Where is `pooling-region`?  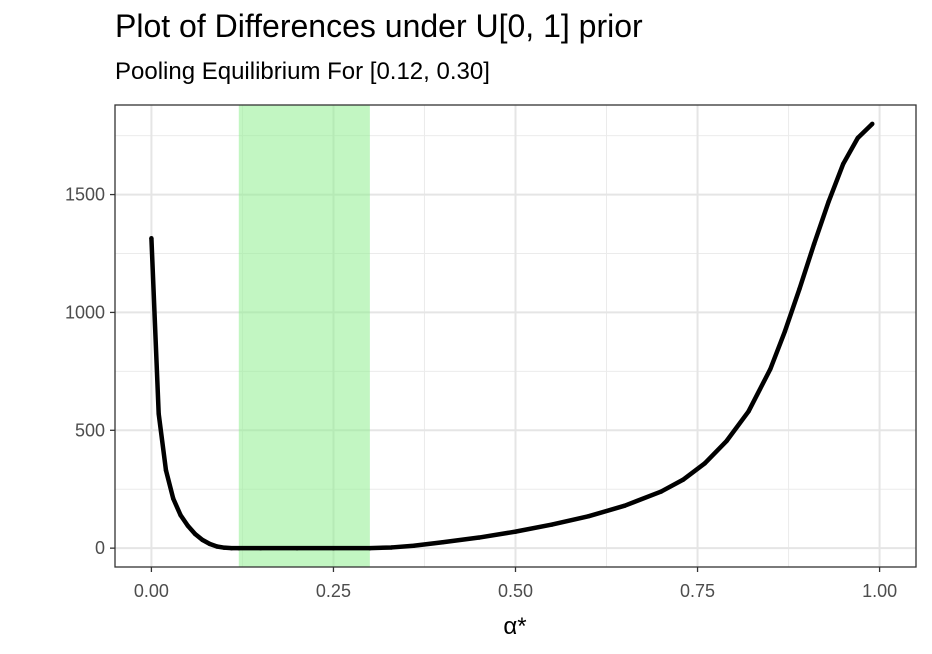 pooling-region is located at coordinates (304, 336).